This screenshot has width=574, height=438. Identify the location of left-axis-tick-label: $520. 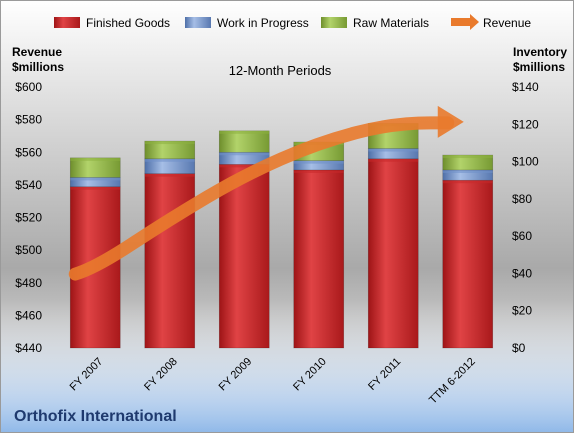
(28, 218).